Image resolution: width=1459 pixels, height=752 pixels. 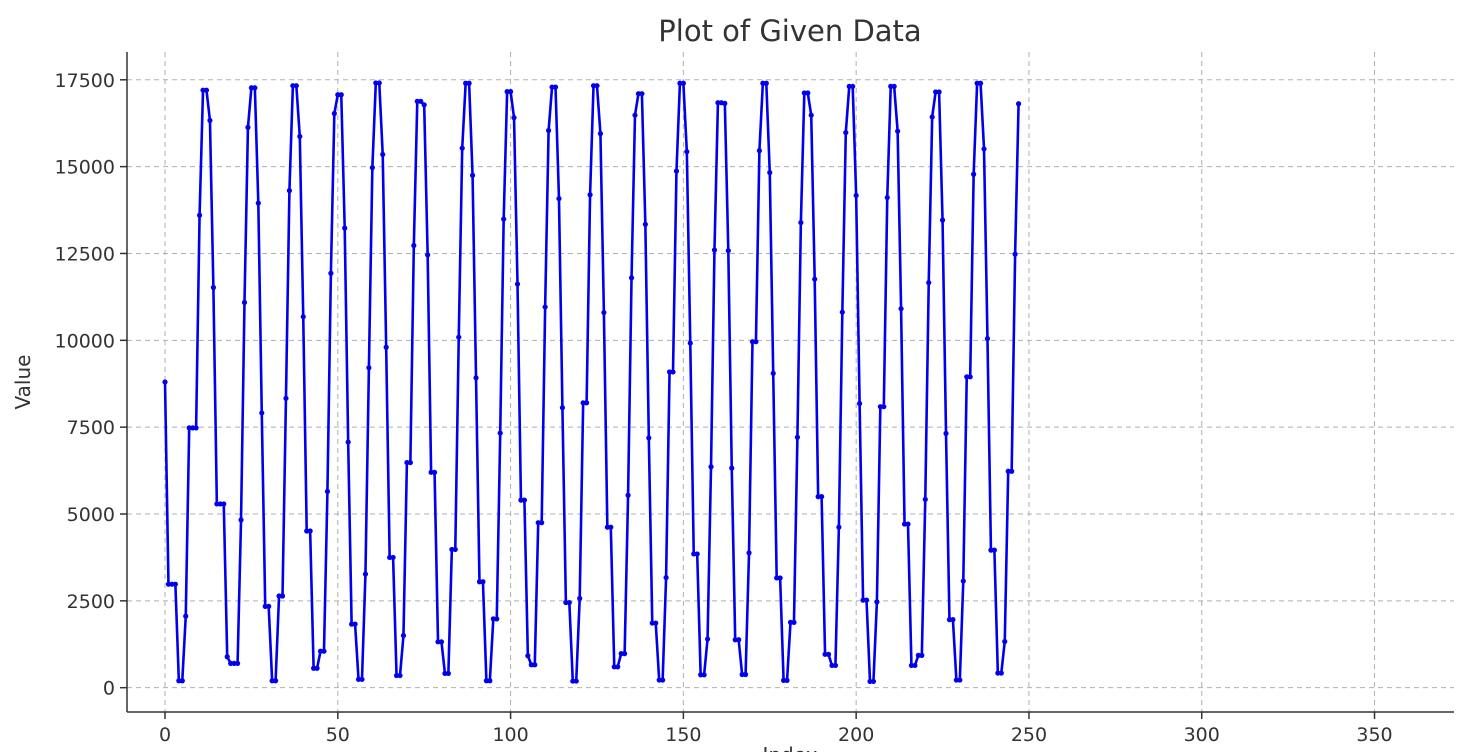 What do you see at coordinates (683, 735) in the screenshot?
I see `x-tick-label: 150` at bounding box center [683, 735].